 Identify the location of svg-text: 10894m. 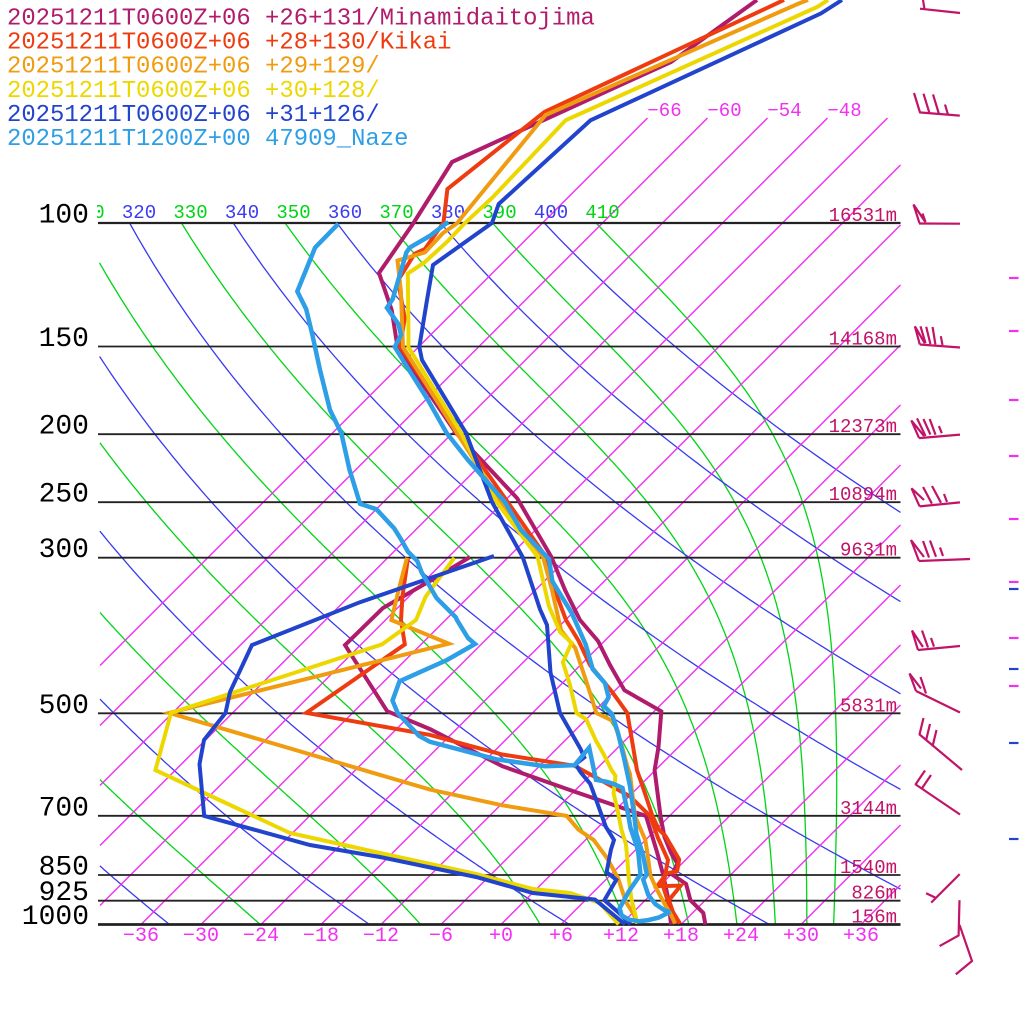
(863, 495).